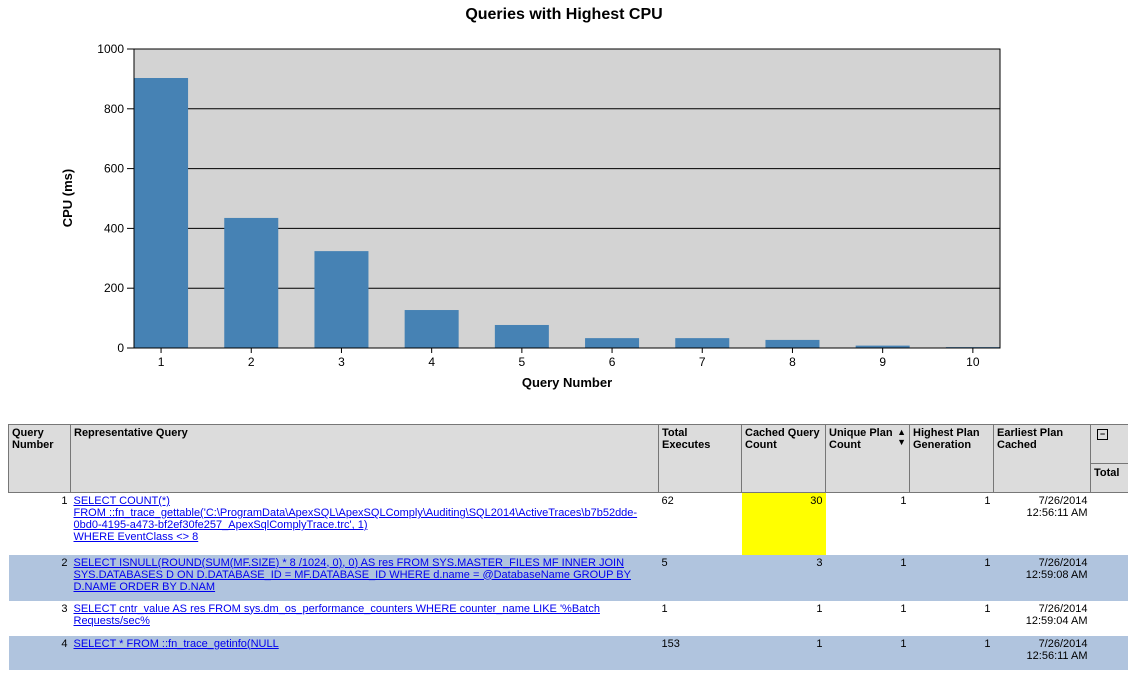  What do you see at coordinates (121, 501) in the screenshot?
I see `query-link: SELECT COUNT(*)` at bounding box center [121, 501].